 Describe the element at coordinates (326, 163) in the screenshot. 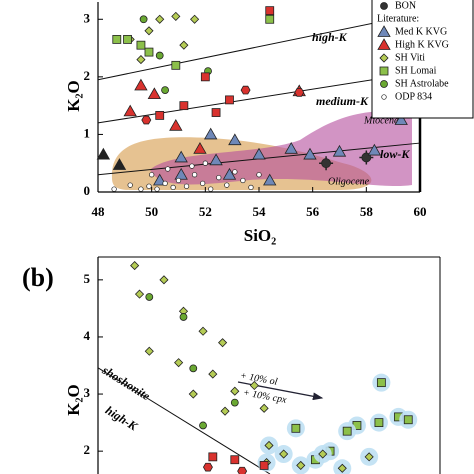

I see `bon-marker` at that location.